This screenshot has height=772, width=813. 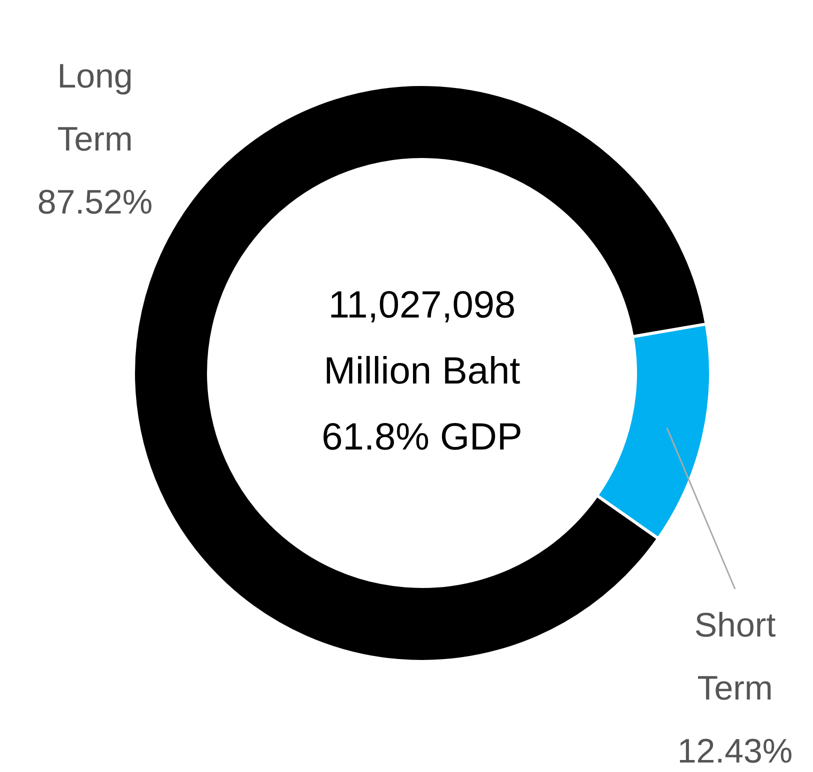 I want to click on data-label: 12.43%, so click(x=735, y=751).